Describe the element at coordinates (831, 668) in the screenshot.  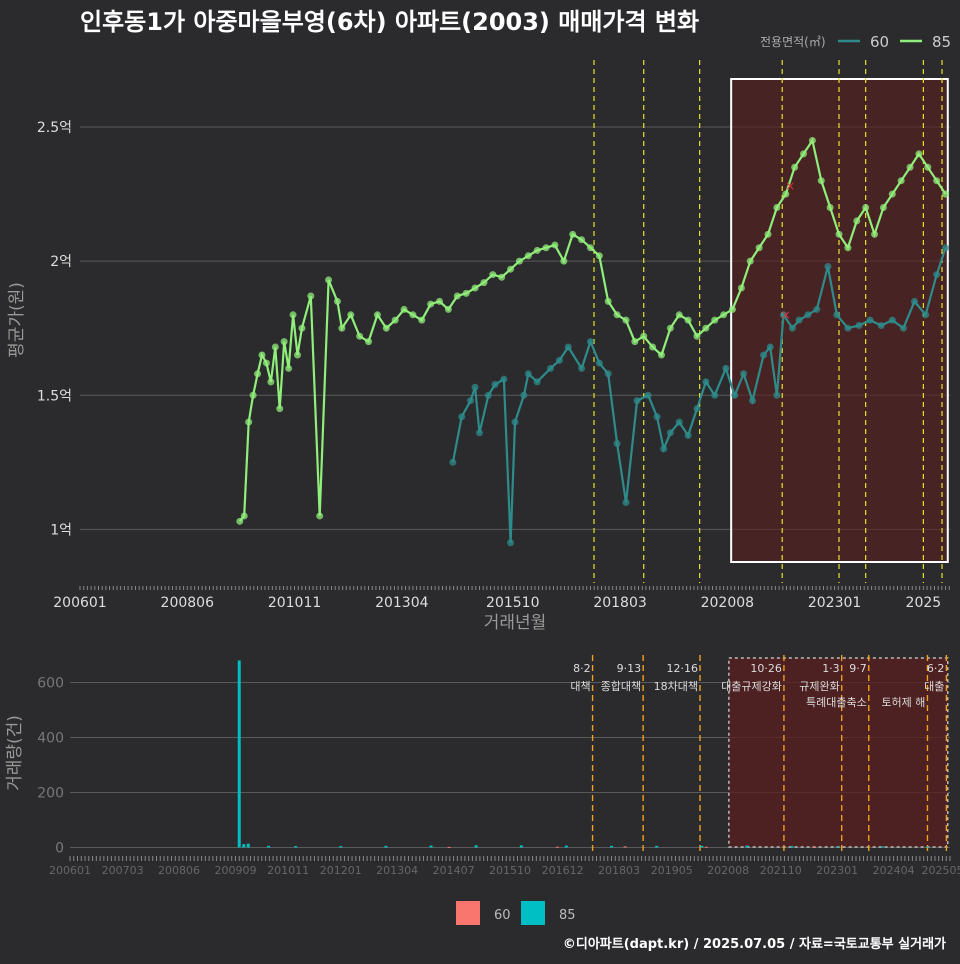
I see `annotation-date: 1·3` at that location.